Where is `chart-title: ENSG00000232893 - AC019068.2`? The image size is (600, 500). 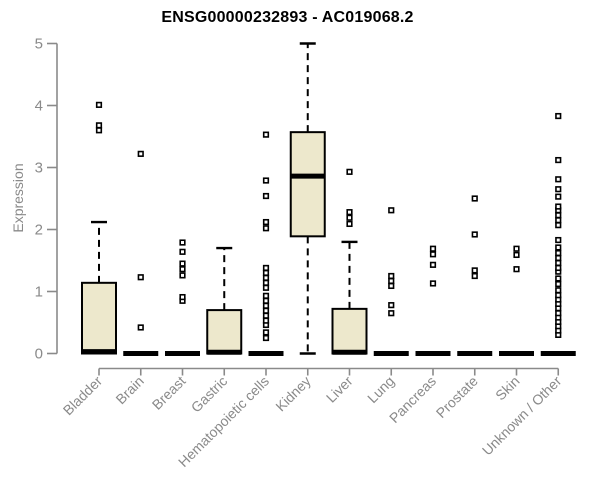 chart-title: ENSG00000232893 - AC019068.2 is located at coordinates (287, 17).